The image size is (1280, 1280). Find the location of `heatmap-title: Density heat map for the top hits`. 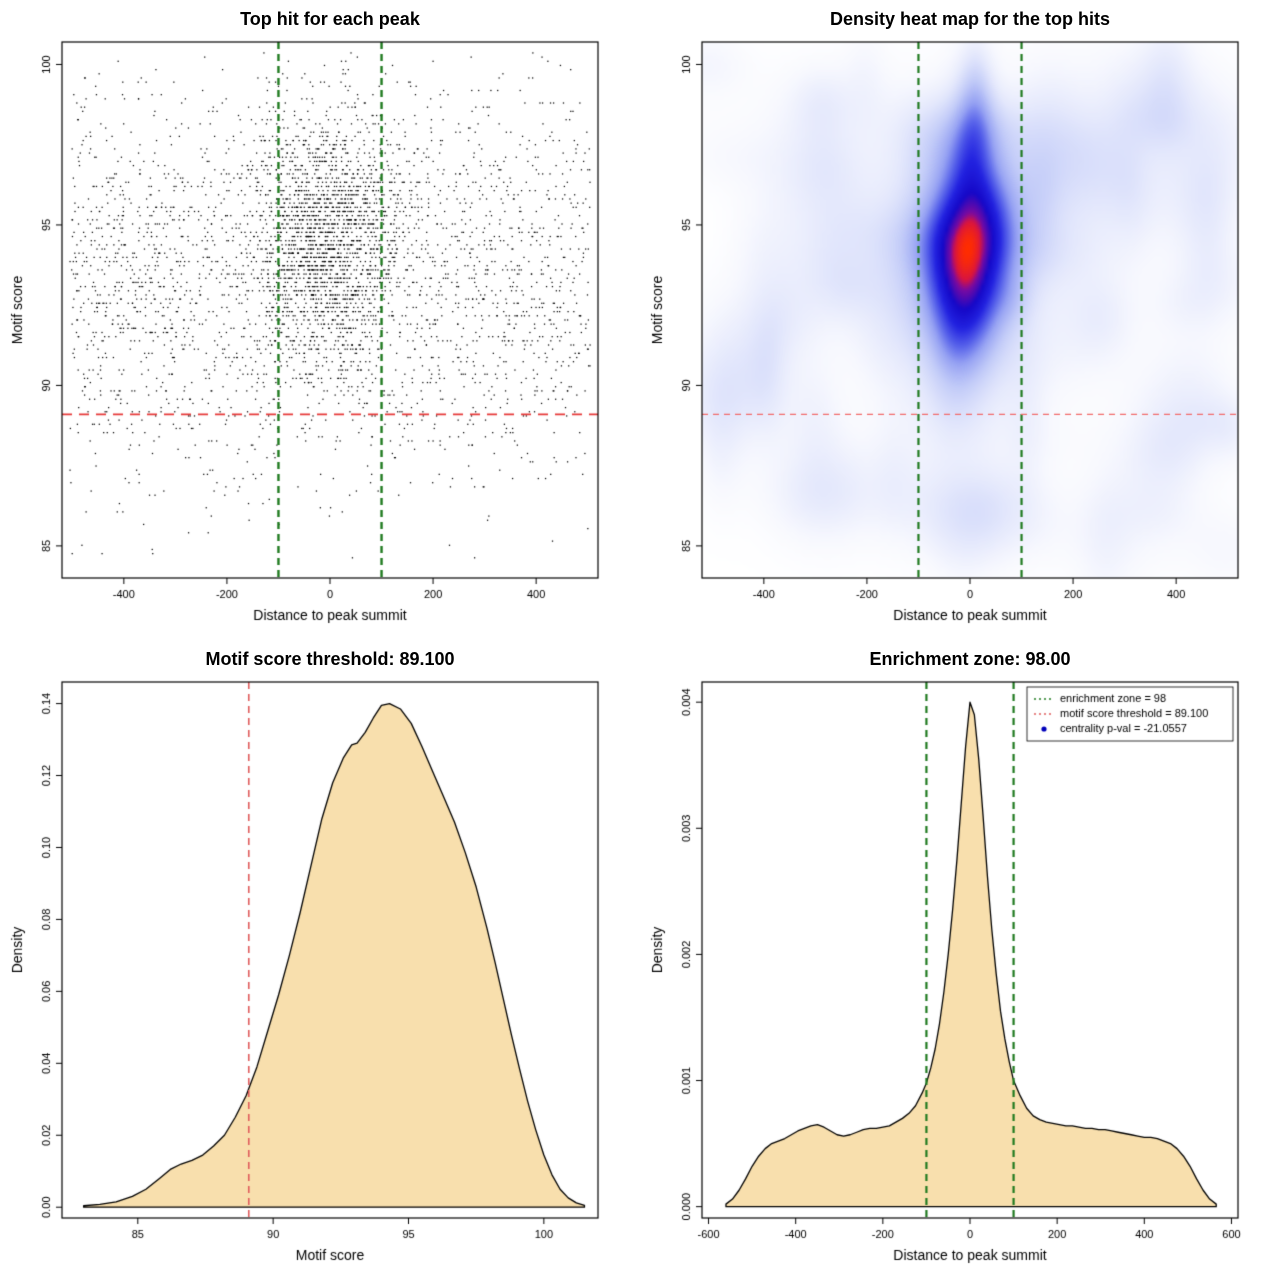

heatmap-title: Density heat map for the top hits is located at coordinates (970, 19).